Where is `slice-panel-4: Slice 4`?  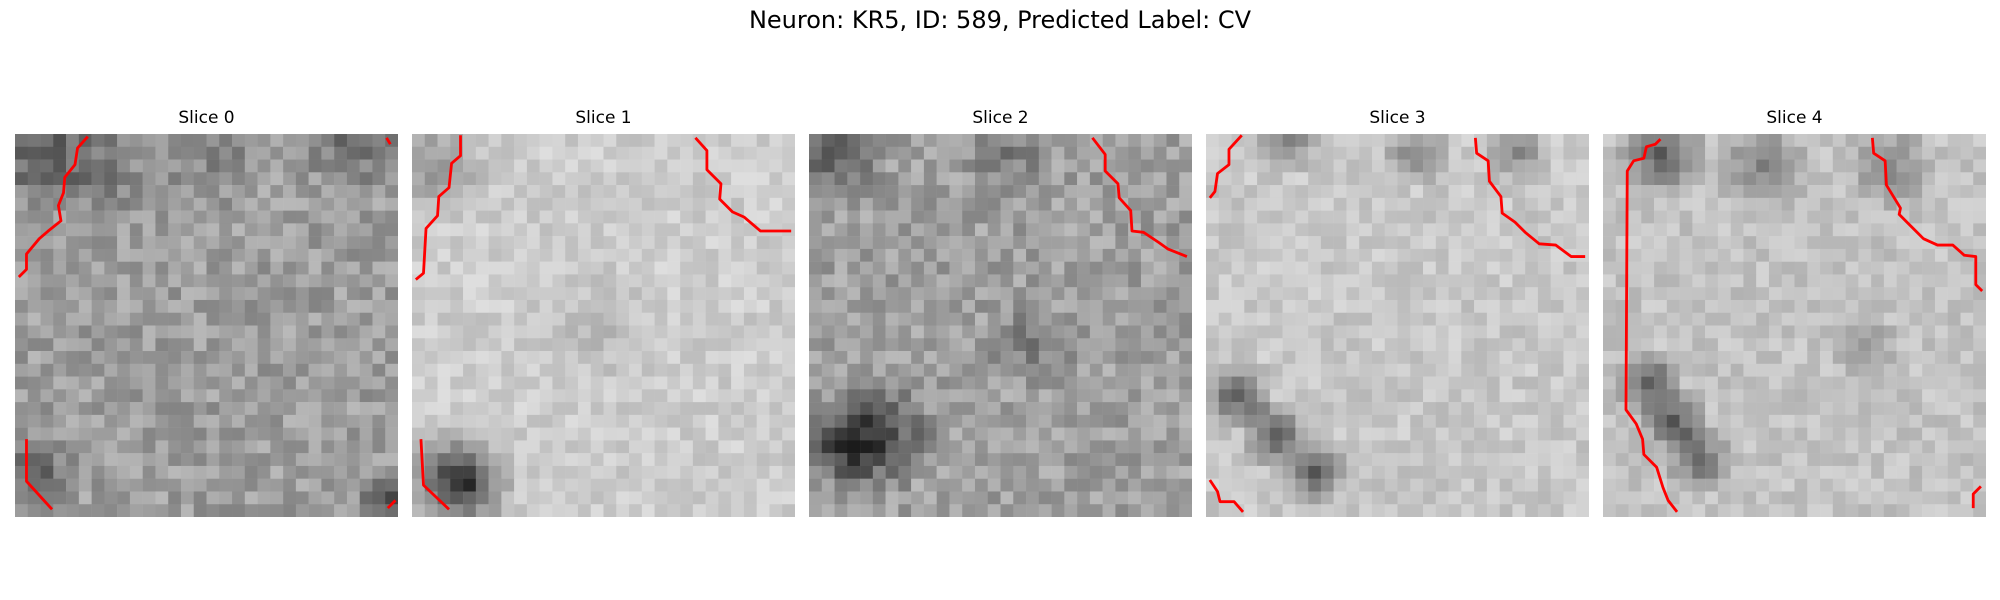 slice-panel-4: Slice 4 is located at coordinates (1794, 313).